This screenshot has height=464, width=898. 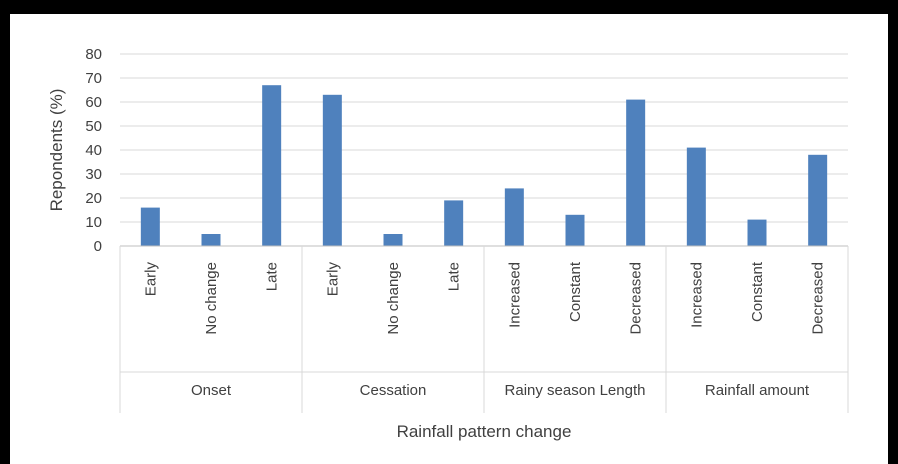 What do you see at coordinates (575, 390) in the screenshot?
I see `group-label: Rainy season Length` at bounding box center [575, 390].